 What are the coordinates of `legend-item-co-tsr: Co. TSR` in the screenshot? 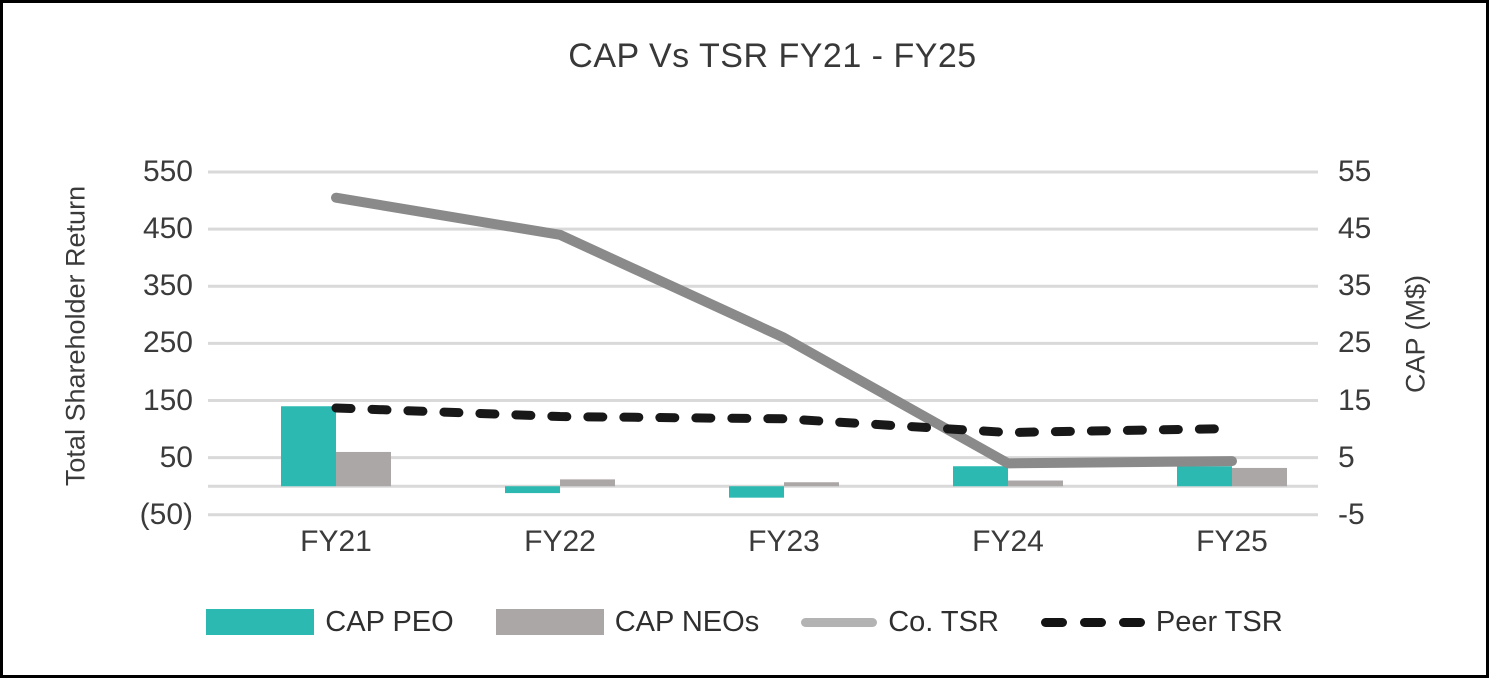 It's located at (900, 622).